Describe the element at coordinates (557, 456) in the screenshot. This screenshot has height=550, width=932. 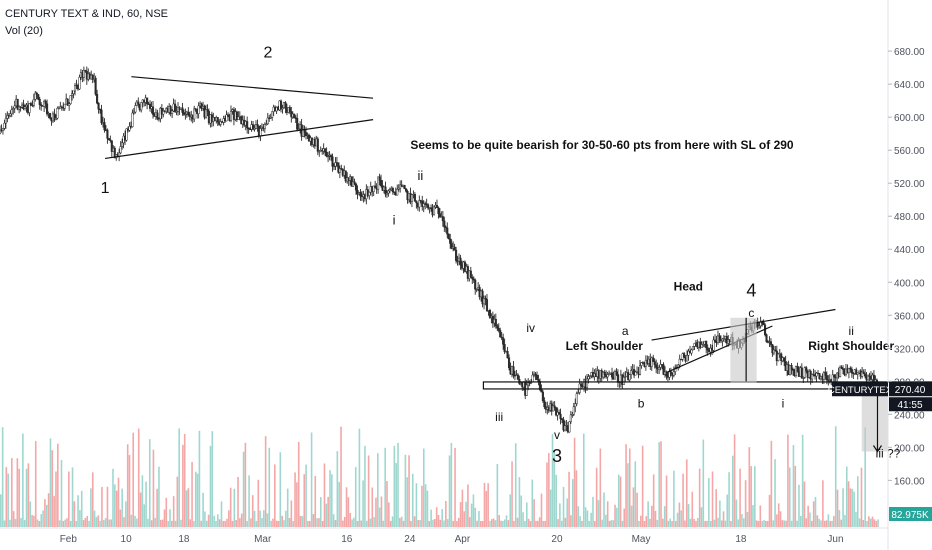
I see `wave-label: 3` at that location.